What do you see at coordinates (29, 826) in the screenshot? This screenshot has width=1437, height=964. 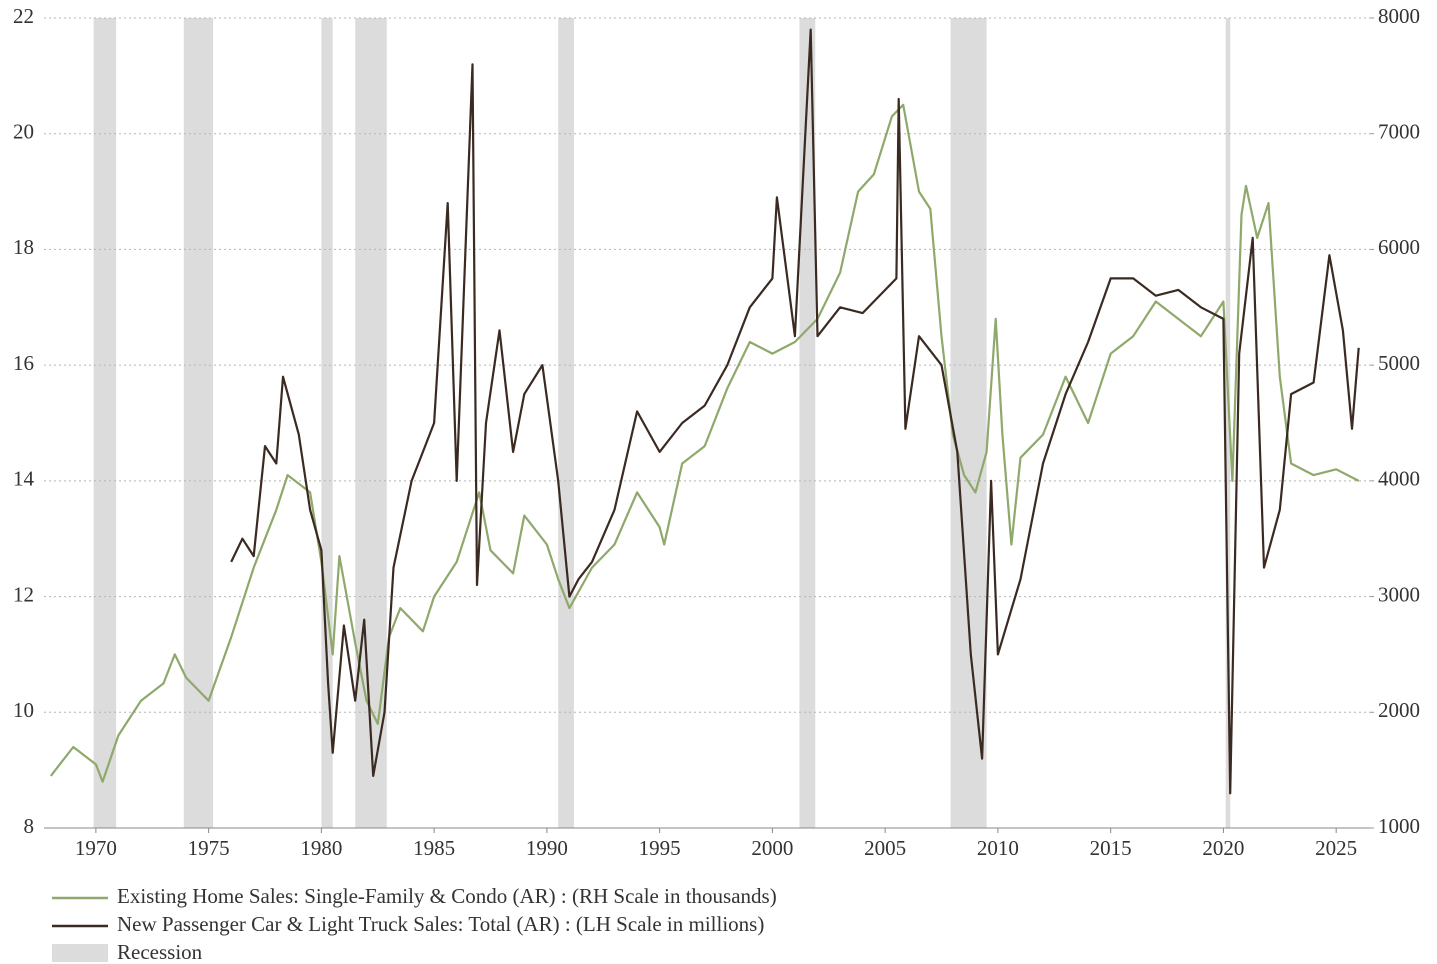 I see `y-tick-label: 8` at bounding box center [29, 826].